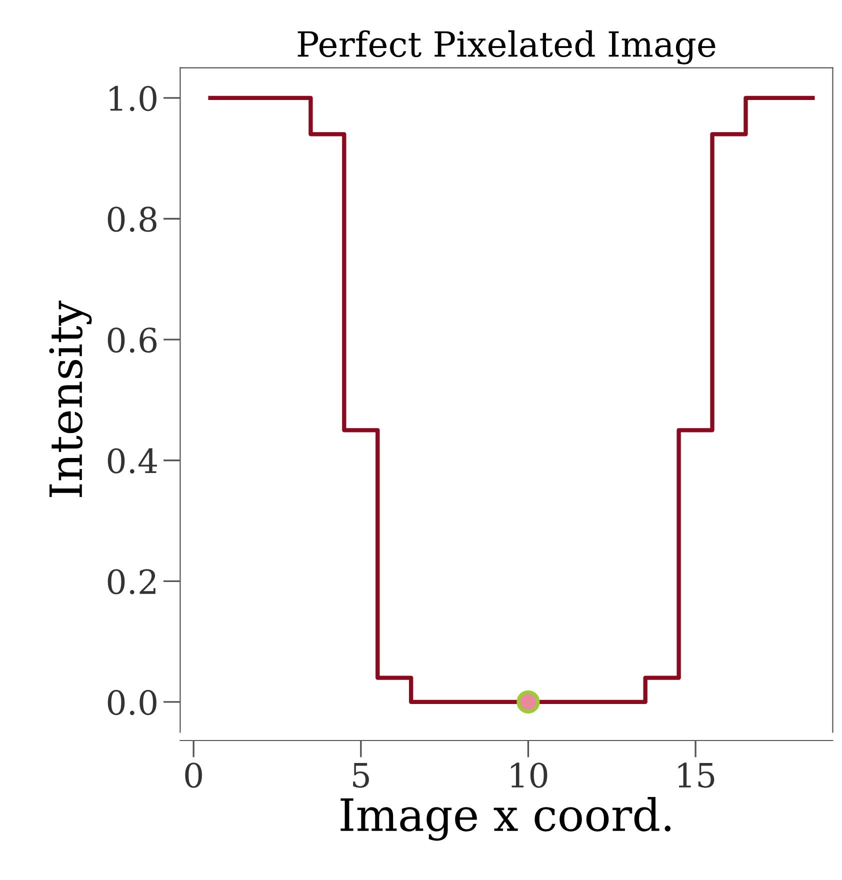  Describe the element at coordinates (193, 775) in the screenshot. I see `x-tick-label: 0` at that location.